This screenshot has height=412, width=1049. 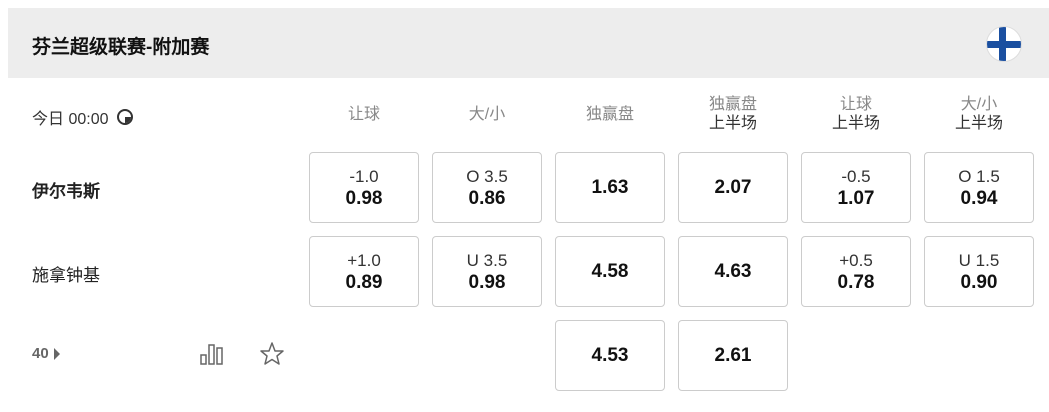 What do you see at coordinates (121, 47) in the screenshot?
I see `league-title: 芬兰超级联赛-附加赛` at bounding box center [121, 47].